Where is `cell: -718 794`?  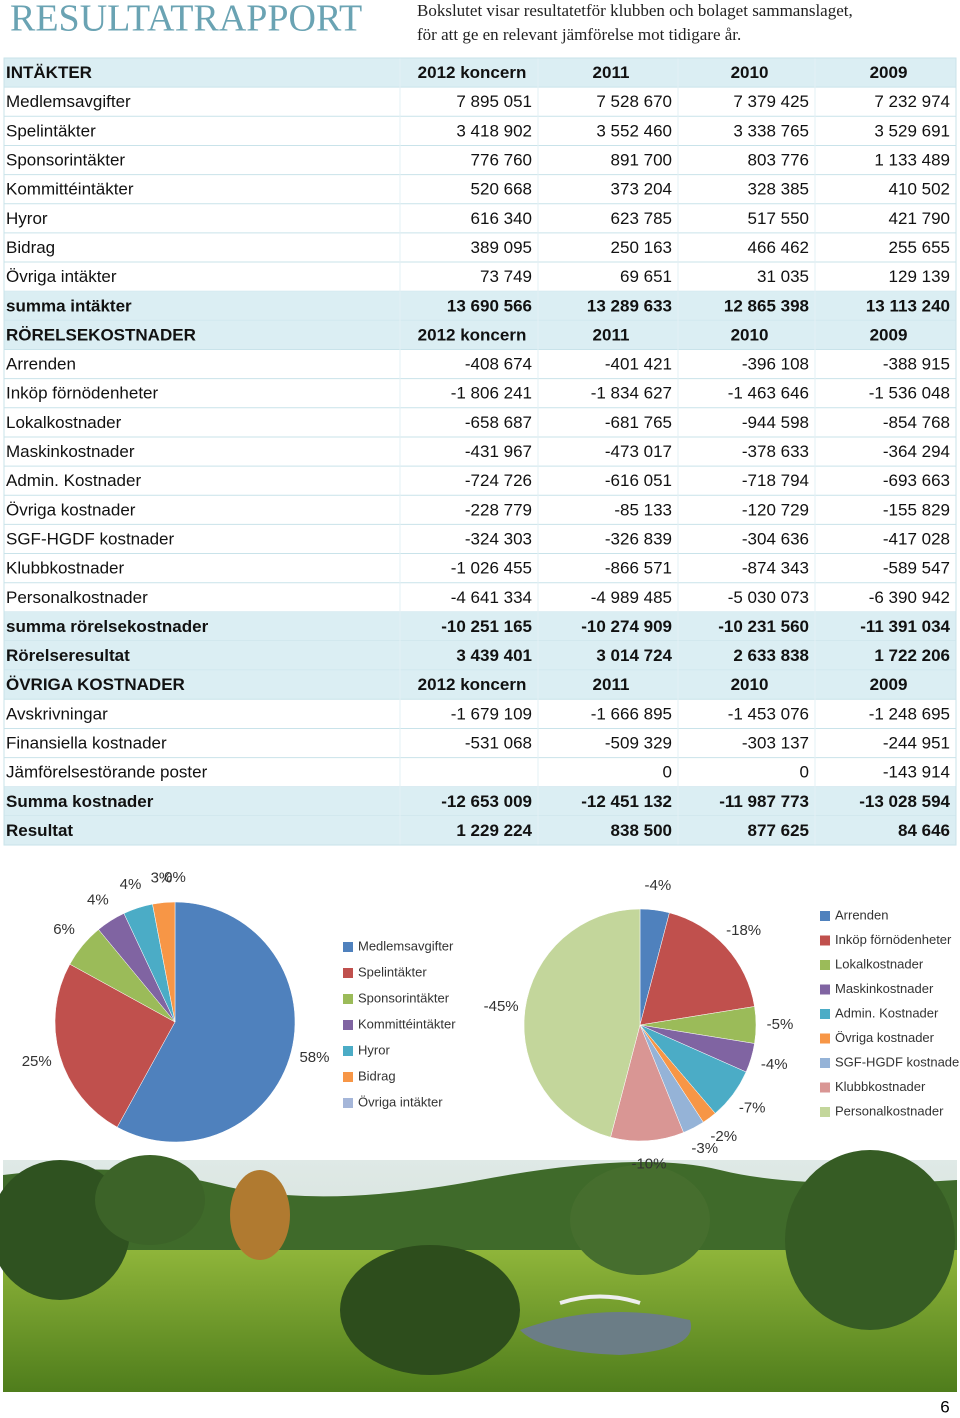 cell: -718 794 is located at coordinates (775, 480).